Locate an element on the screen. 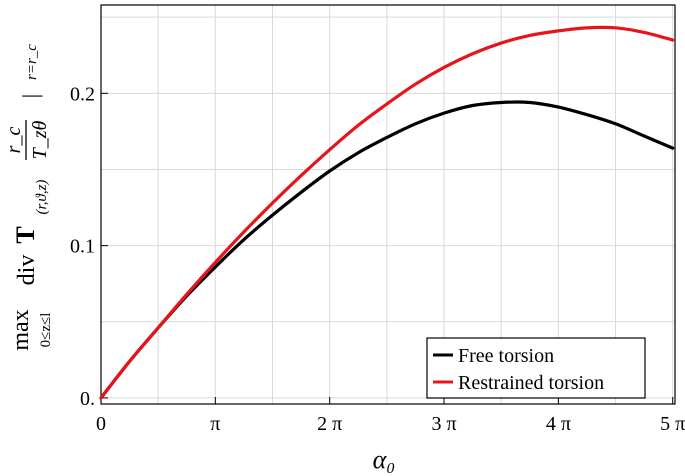 This screenshot has height=476, width=685. y-label-T-subscript: (r,ϑ,z) is located at coordinates (42, 197).